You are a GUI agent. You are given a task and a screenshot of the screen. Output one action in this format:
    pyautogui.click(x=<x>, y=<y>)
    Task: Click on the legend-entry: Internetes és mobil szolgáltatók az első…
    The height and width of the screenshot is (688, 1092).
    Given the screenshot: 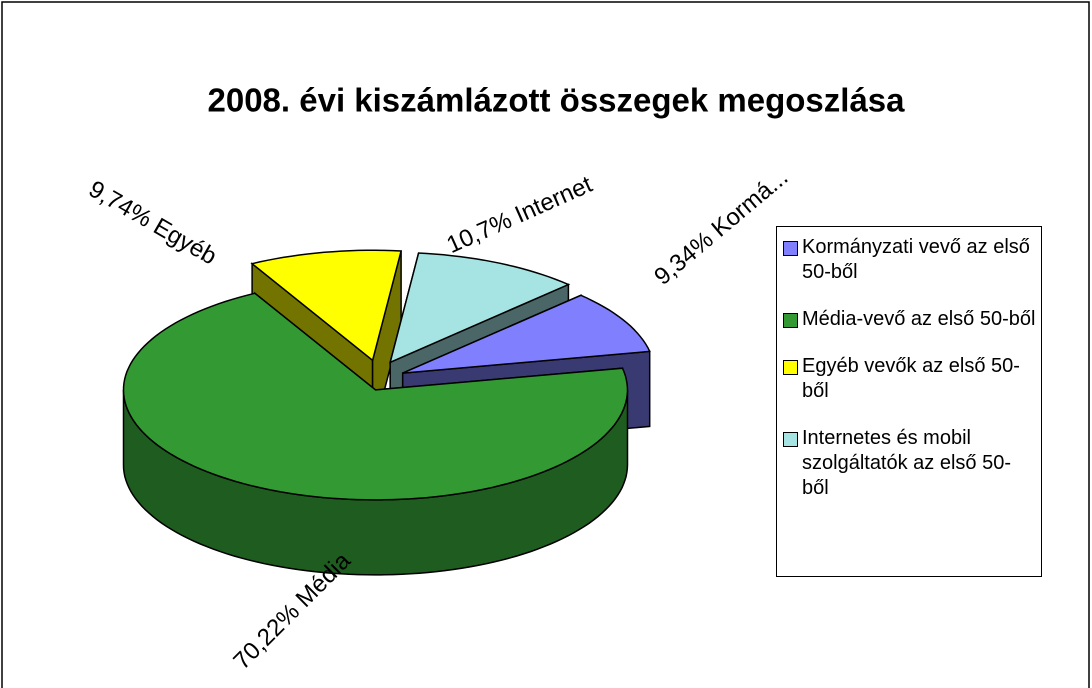 What is the action you would take?
    pyautogui.click(x=910, y=463)
    